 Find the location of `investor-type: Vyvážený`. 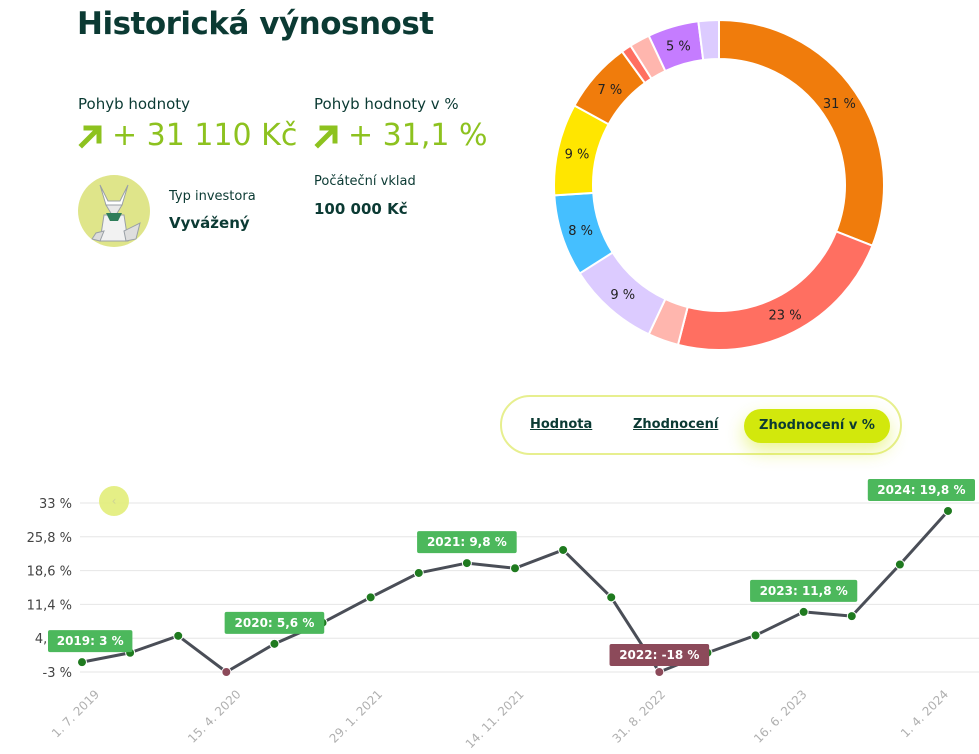

investor-type: Vyvážený is located at coordinates (209, 223).